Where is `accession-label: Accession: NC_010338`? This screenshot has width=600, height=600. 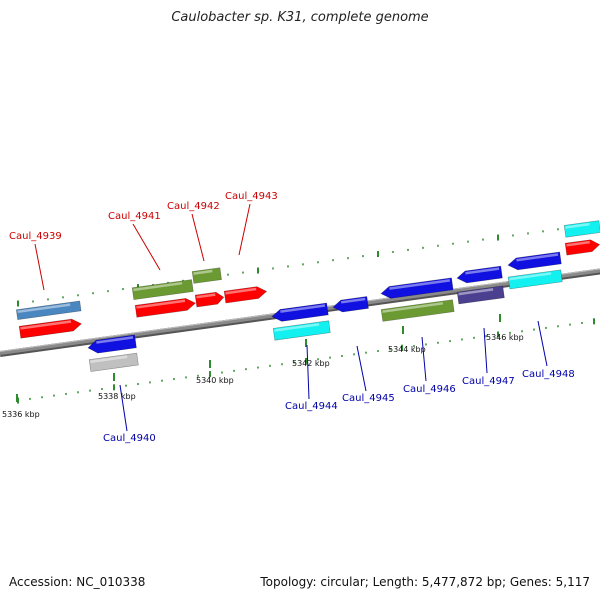 accession-label: Accession: NC_010338 is located at coordinates (77, 582).